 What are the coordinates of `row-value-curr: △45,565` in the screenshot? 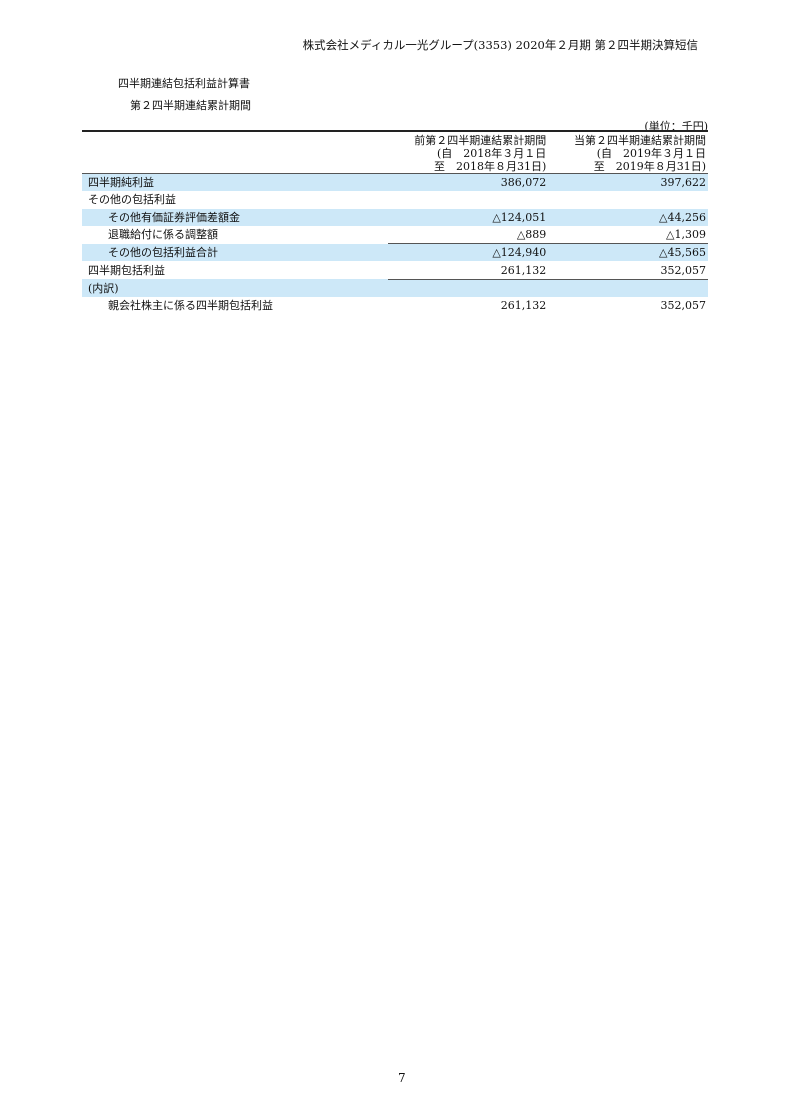 It's located at (628, 252).